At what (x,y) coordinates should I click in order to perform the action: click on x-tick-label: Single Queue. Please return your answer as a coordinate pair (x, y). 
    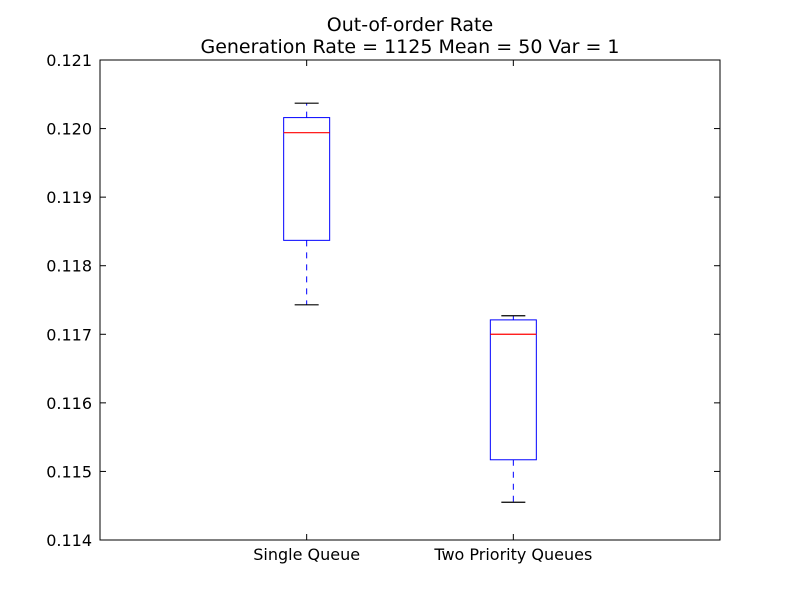
    Looking at the image, I should click on (306, 554).